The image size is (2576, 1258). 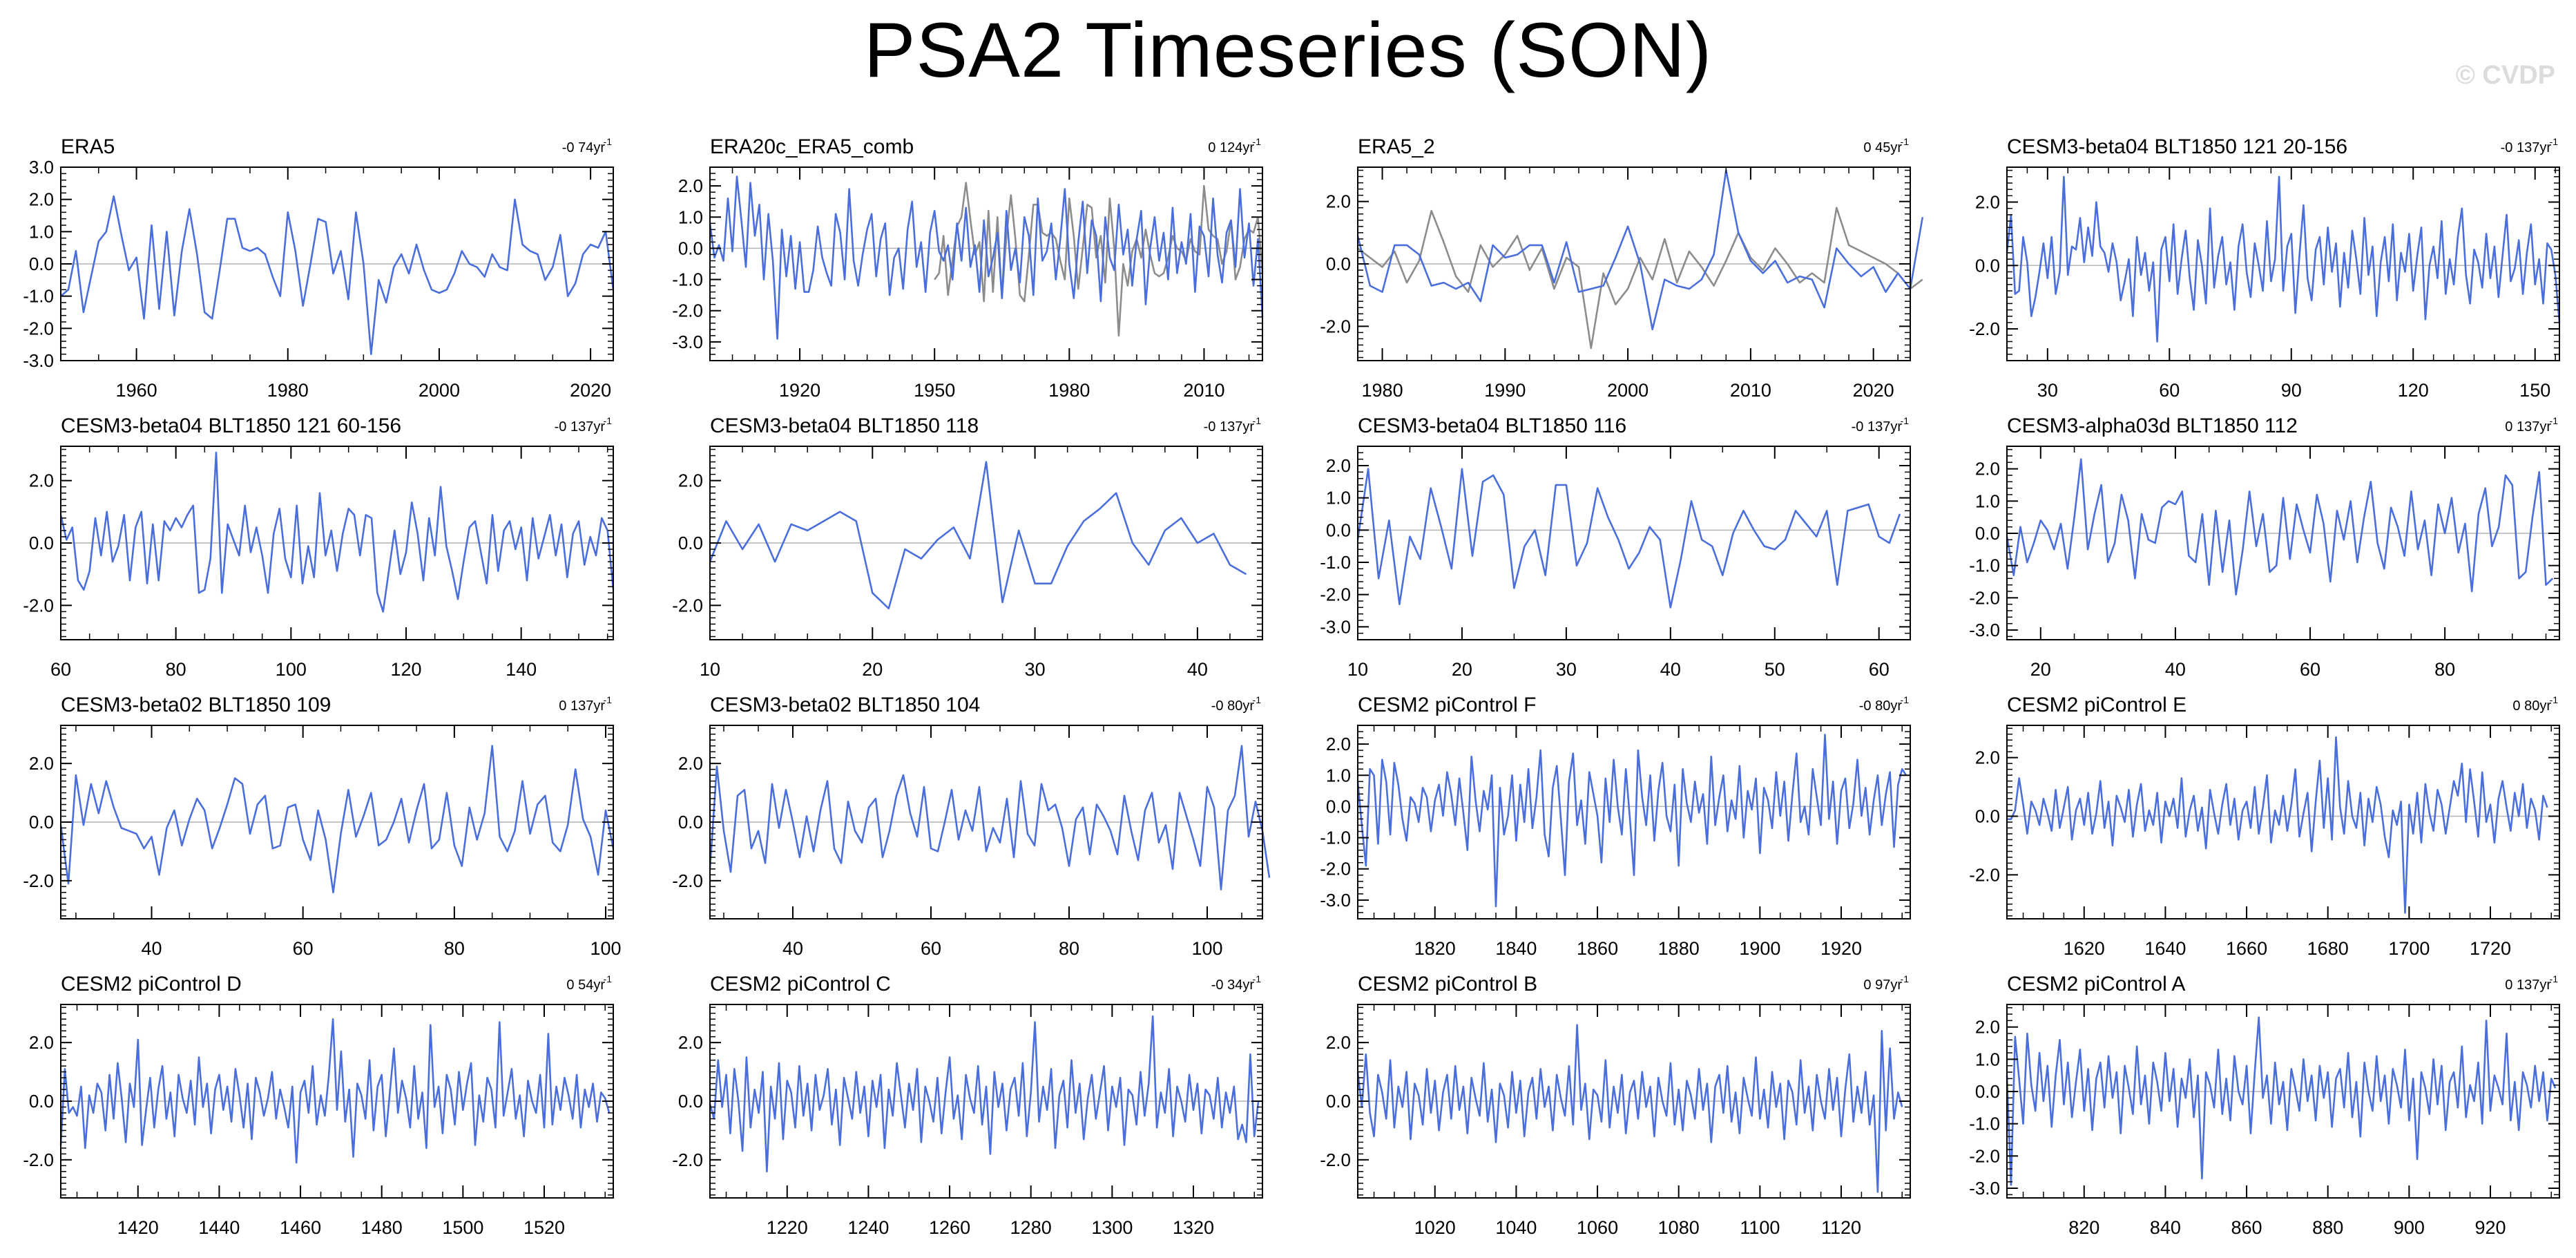 What do you see at coordinates (2152, 425) in the screenshot?
I see `panel-title: CESM3-alpha03d BLT1850 112` at bounding box center [2152, 425].